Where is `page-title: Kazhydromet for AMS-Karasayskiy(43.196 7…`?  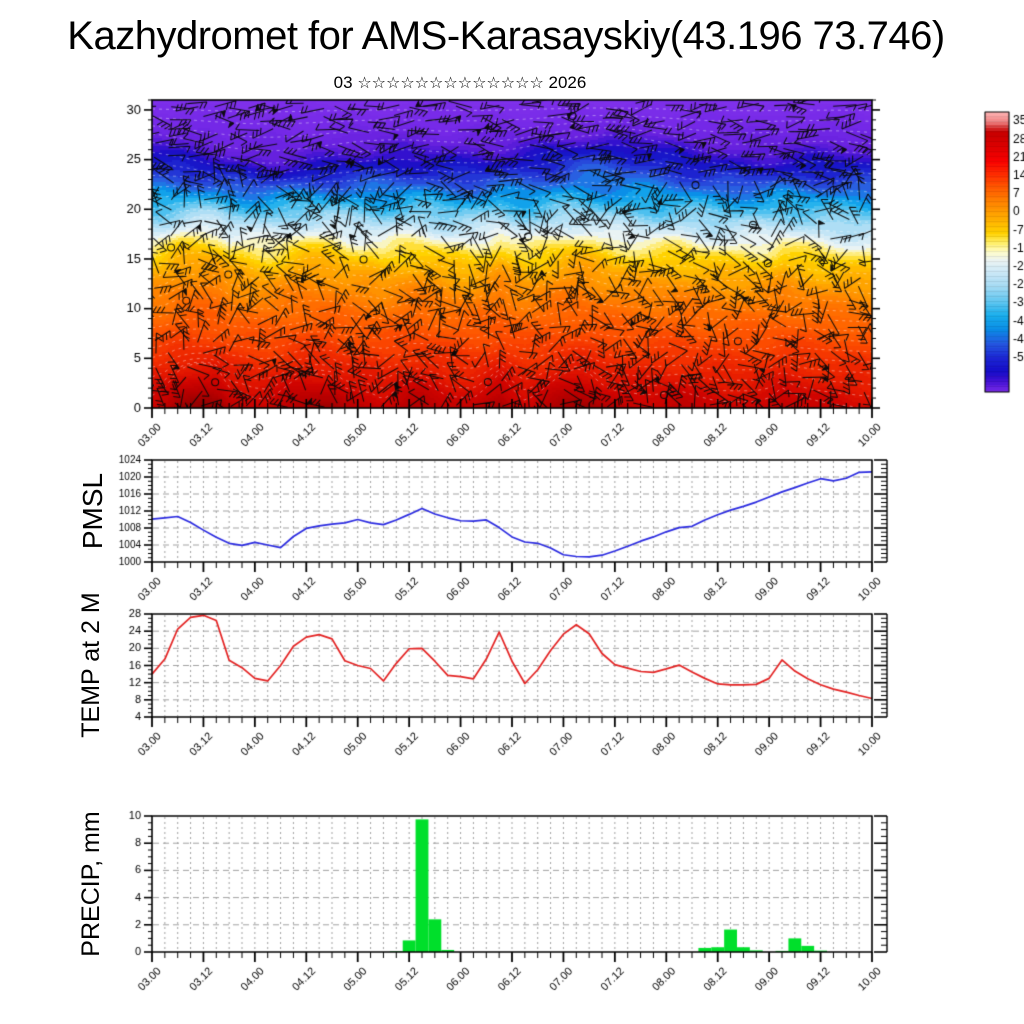
page-title: Kazhydromet for AMS-Karasayskiy(43.196 7… is located at coordinates (506, 36).